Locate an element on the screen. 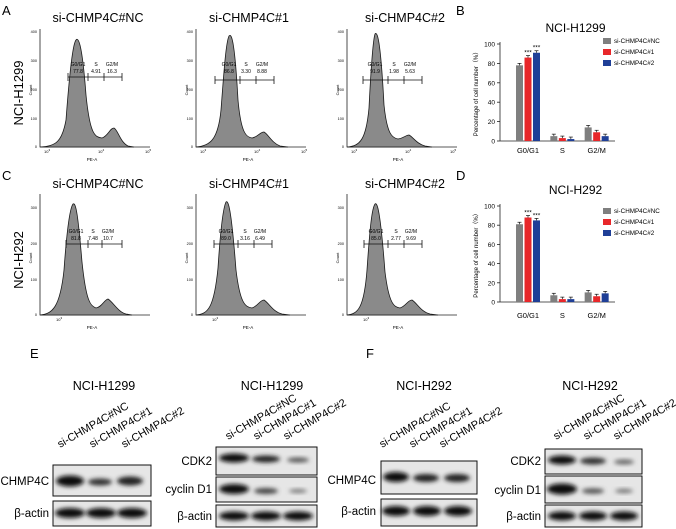 The height and width of the screenshot is (529, 676). y-tick-label: 20 is located at coordinates (492, 283).